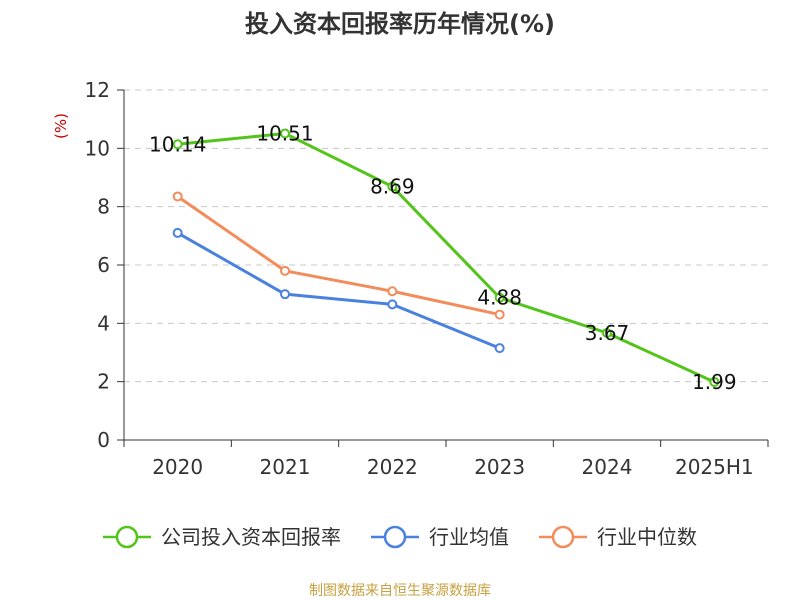  I want to click on x-tick-label: 2022, so click(392, 467).